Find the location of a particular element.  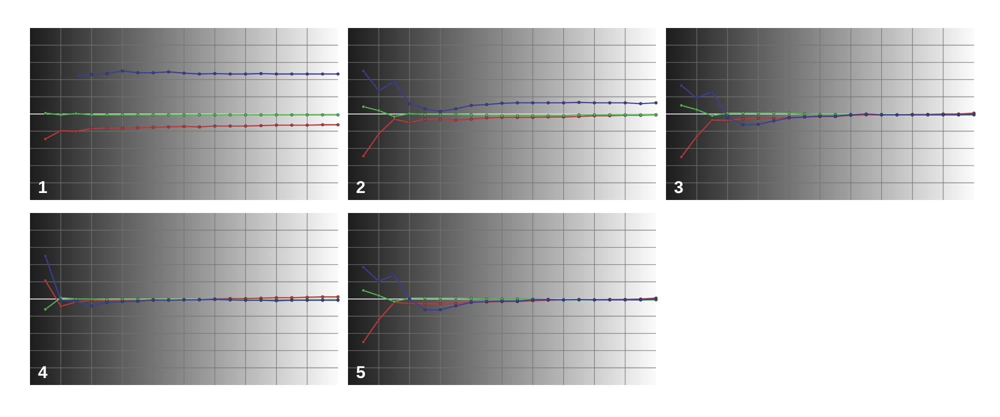

text: 4 is located at coordinates (43, 372).